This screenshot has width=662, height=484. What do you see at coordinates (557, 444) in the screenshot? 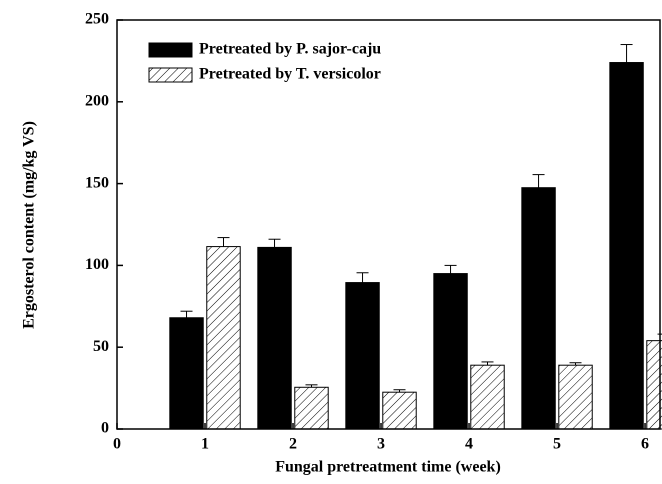
I see `x-tick-label: 5` at bounding box center [557, 444].